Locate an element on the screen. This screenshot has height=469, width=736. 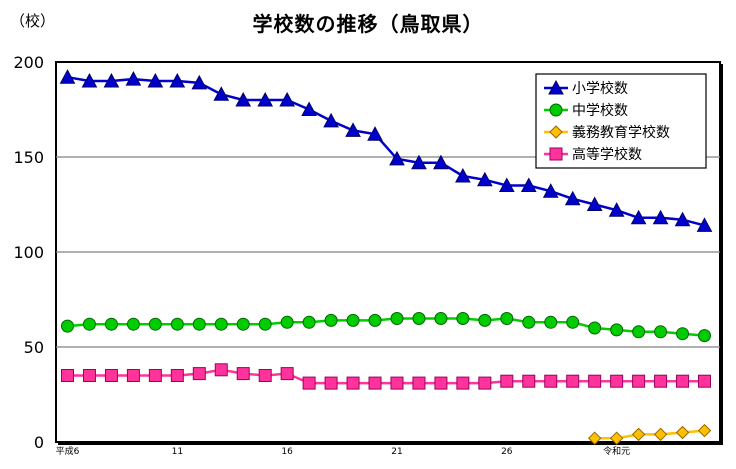
x-tick-label: 16 is located at coordinates (287, 452).